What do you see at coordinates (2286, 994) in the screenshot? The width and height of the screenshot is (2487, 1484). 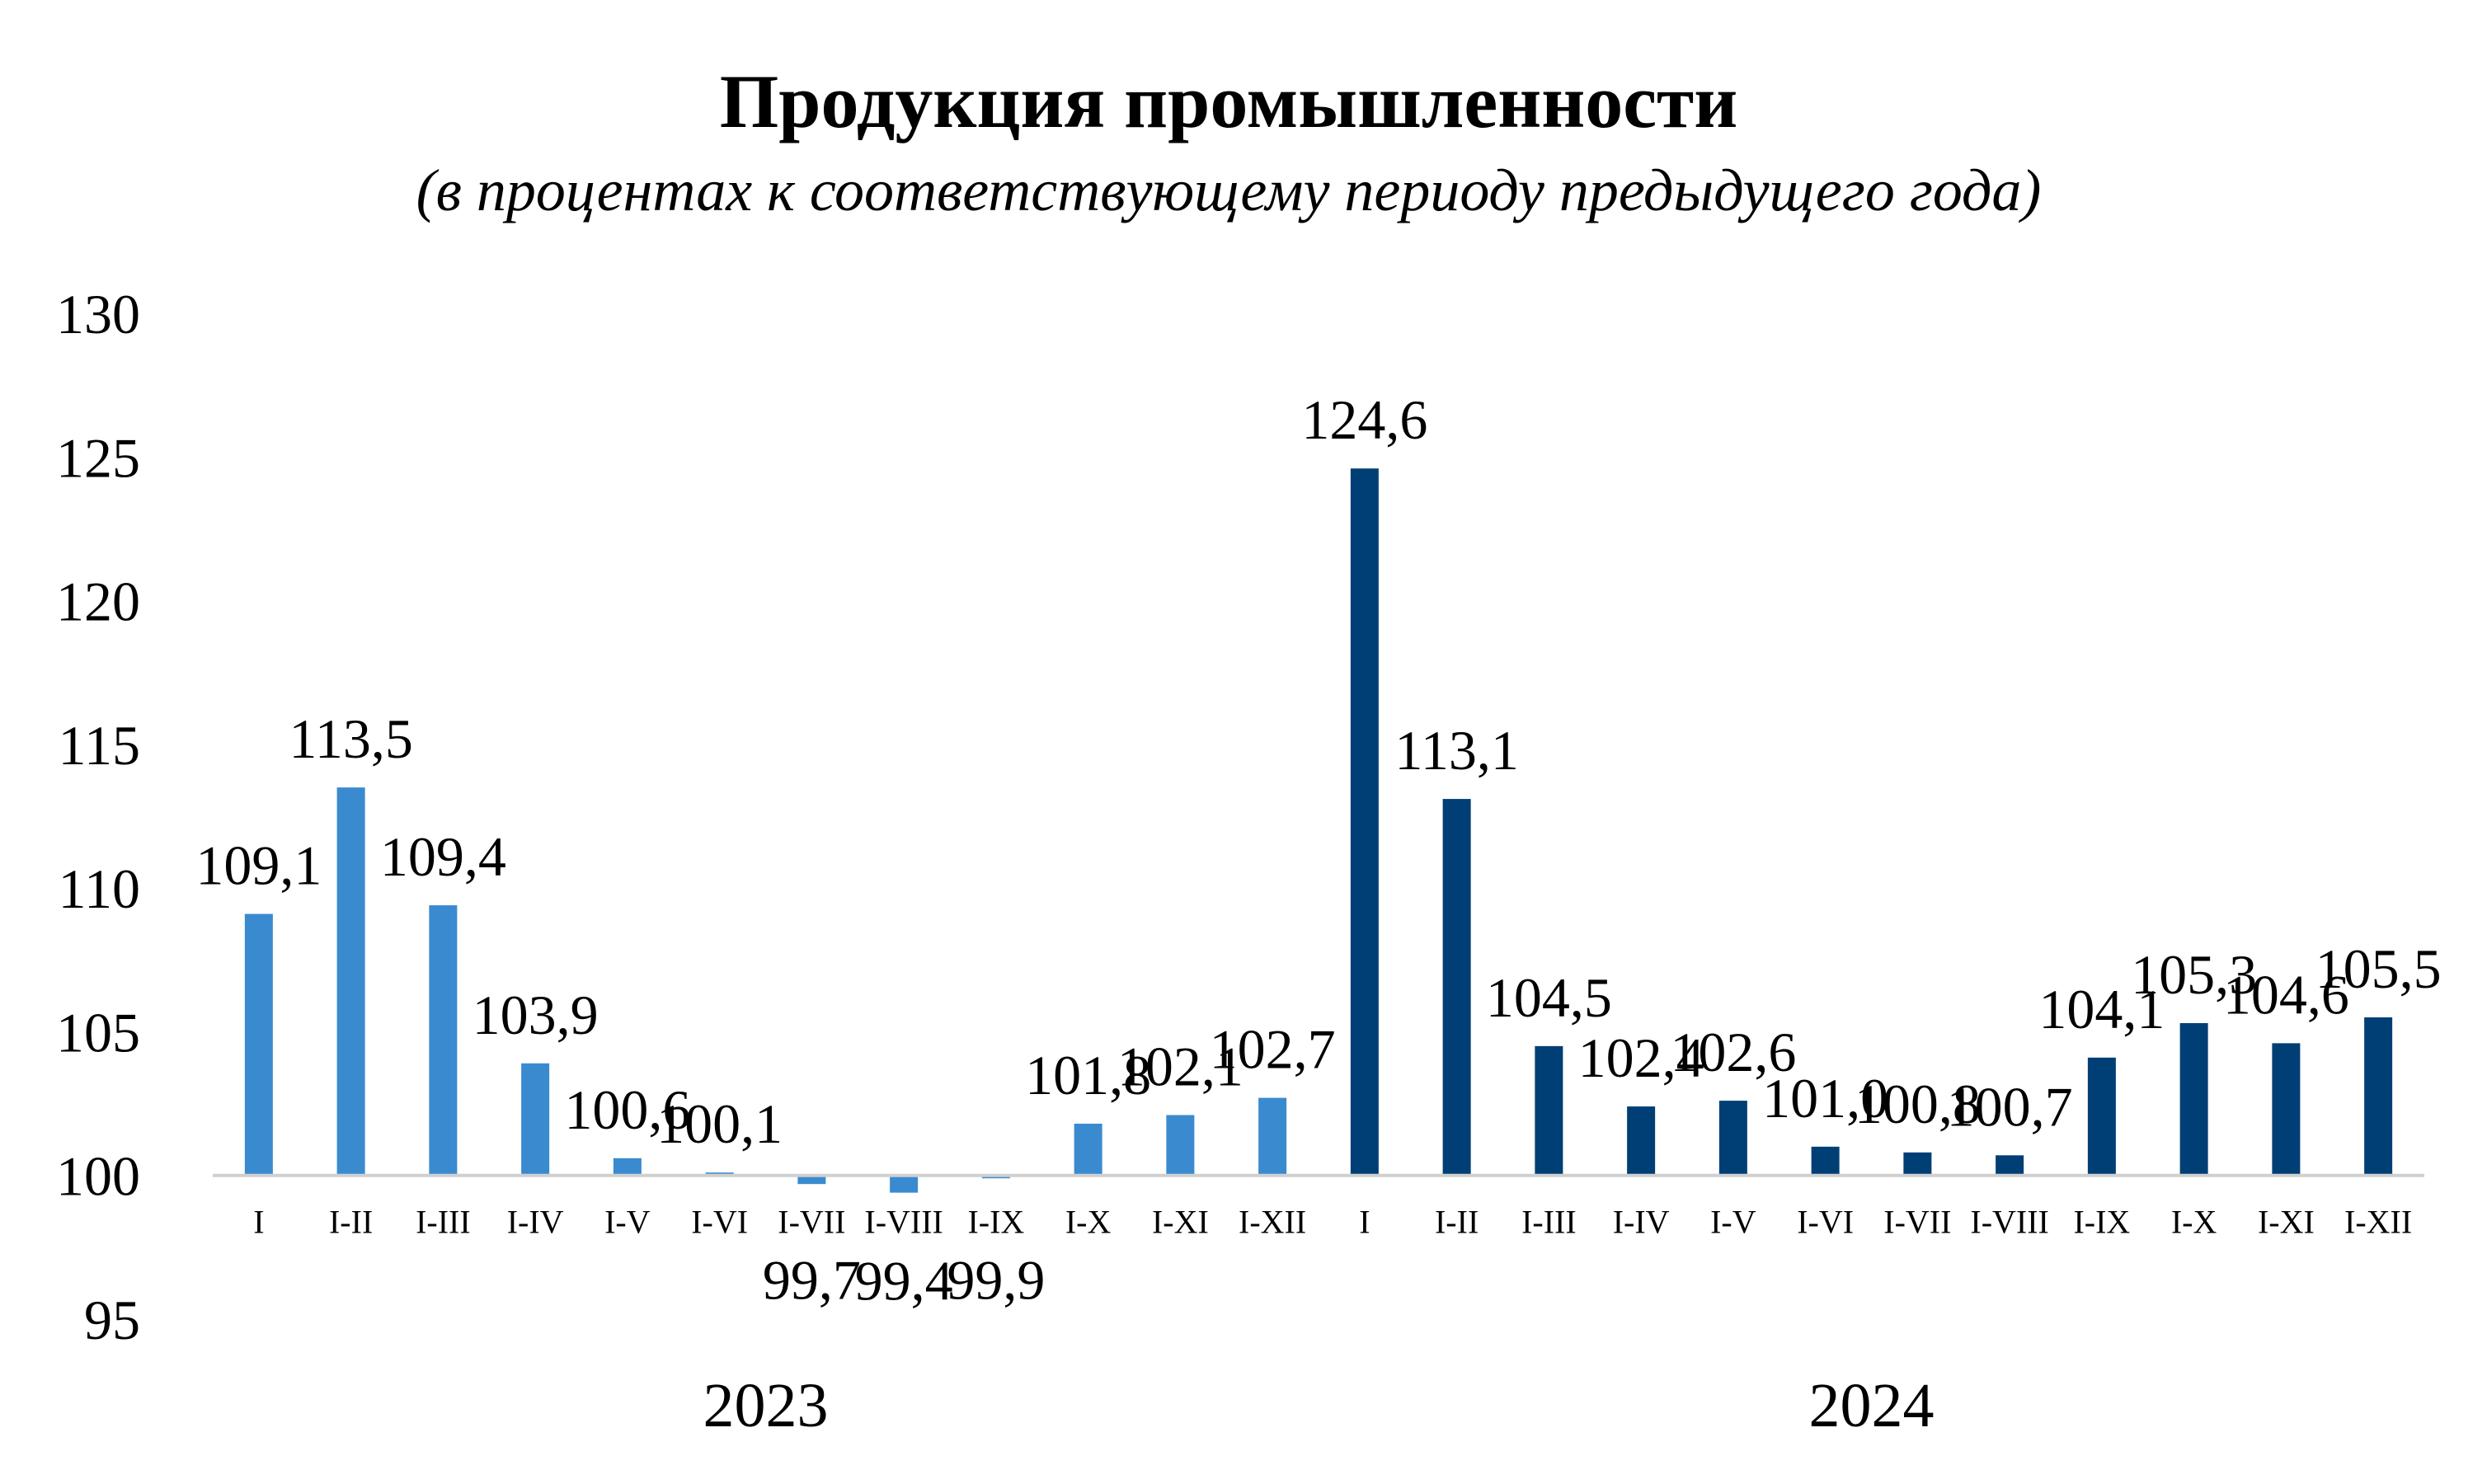 I see `data-label: 104,6` at bounding box center [2286, 994].